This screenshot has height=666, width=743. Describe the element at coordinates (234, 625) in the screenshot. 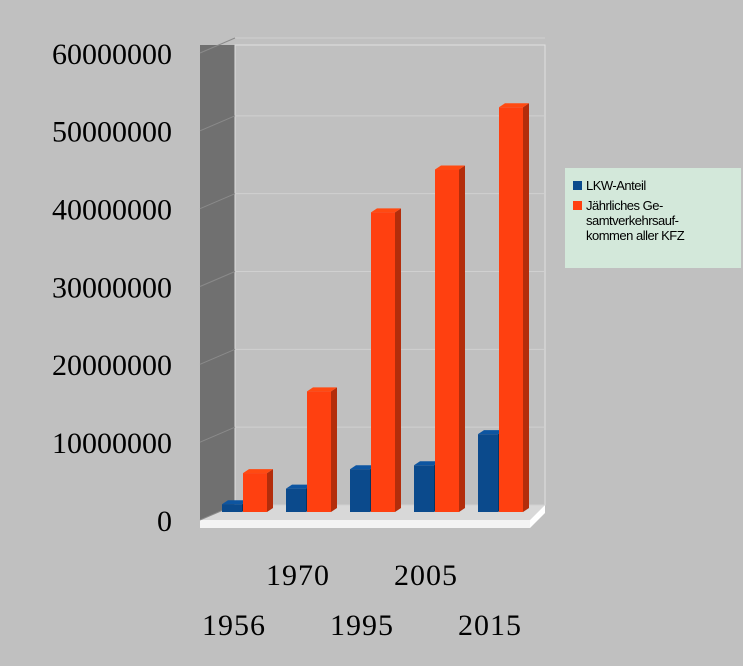

I see `x-tick-label: 1956` at that location.